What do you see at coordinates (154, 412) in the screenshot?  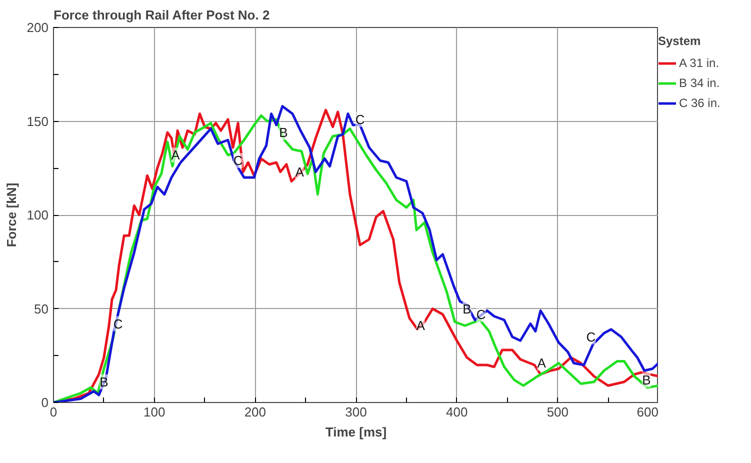 I see `x-tick-label: 100` at bounding box center [154, 412].